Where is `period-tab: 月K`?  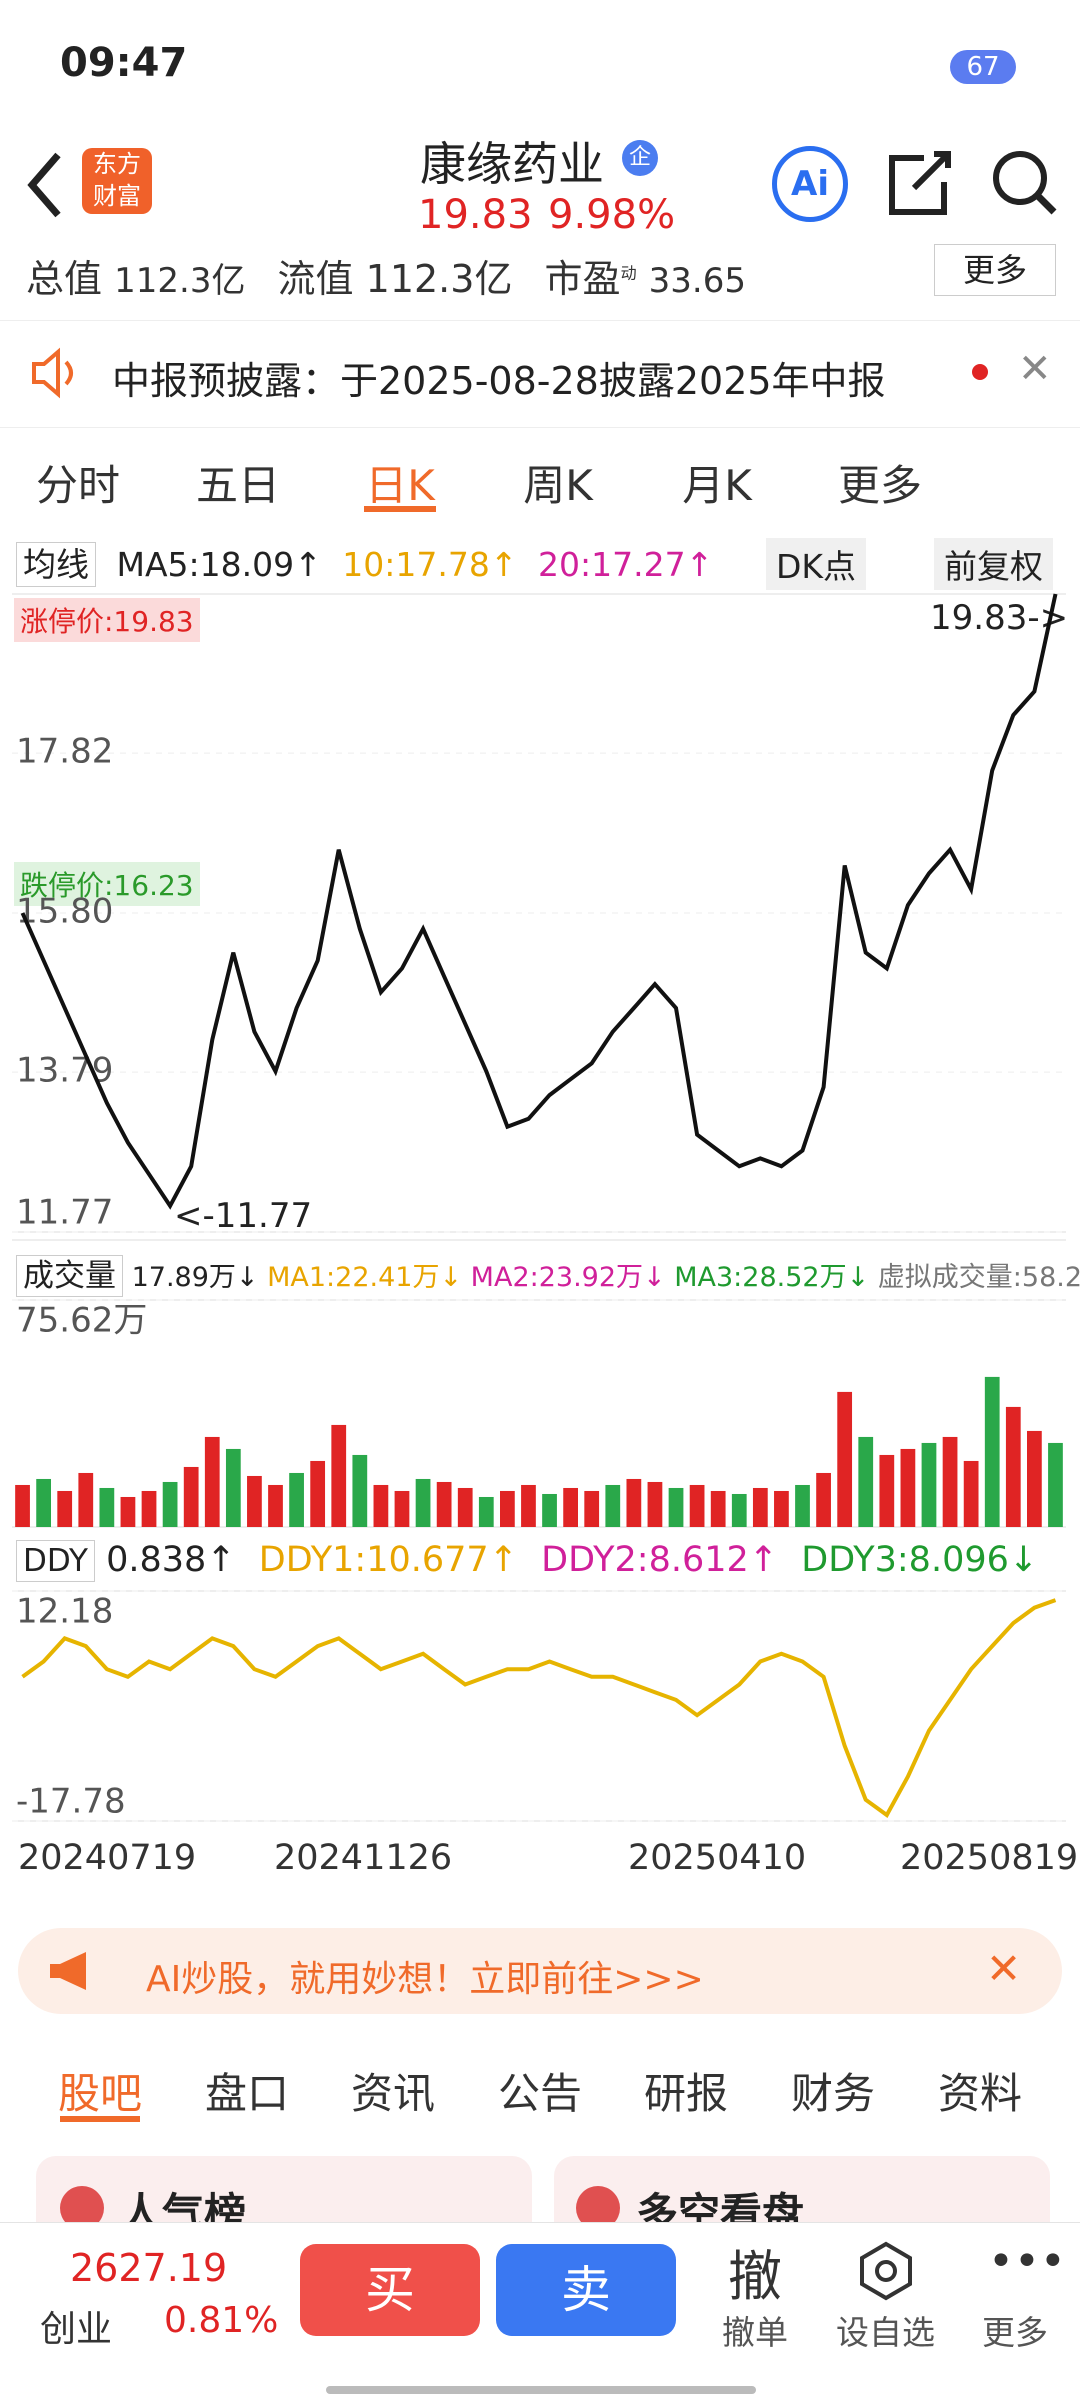 period-tab: 月K is located at coordinates (717, 485).